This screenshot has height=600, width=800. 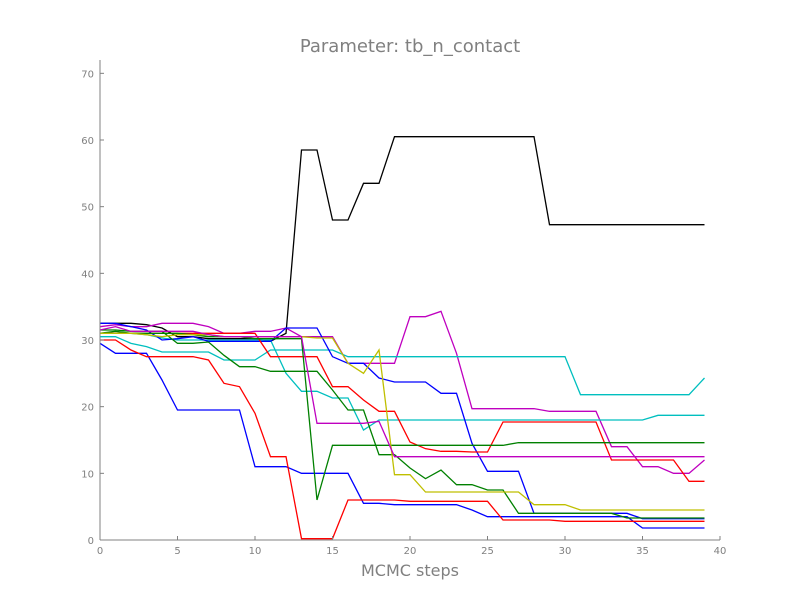 I want to click on x-tick-label: 10, so click(x=255, y=551).